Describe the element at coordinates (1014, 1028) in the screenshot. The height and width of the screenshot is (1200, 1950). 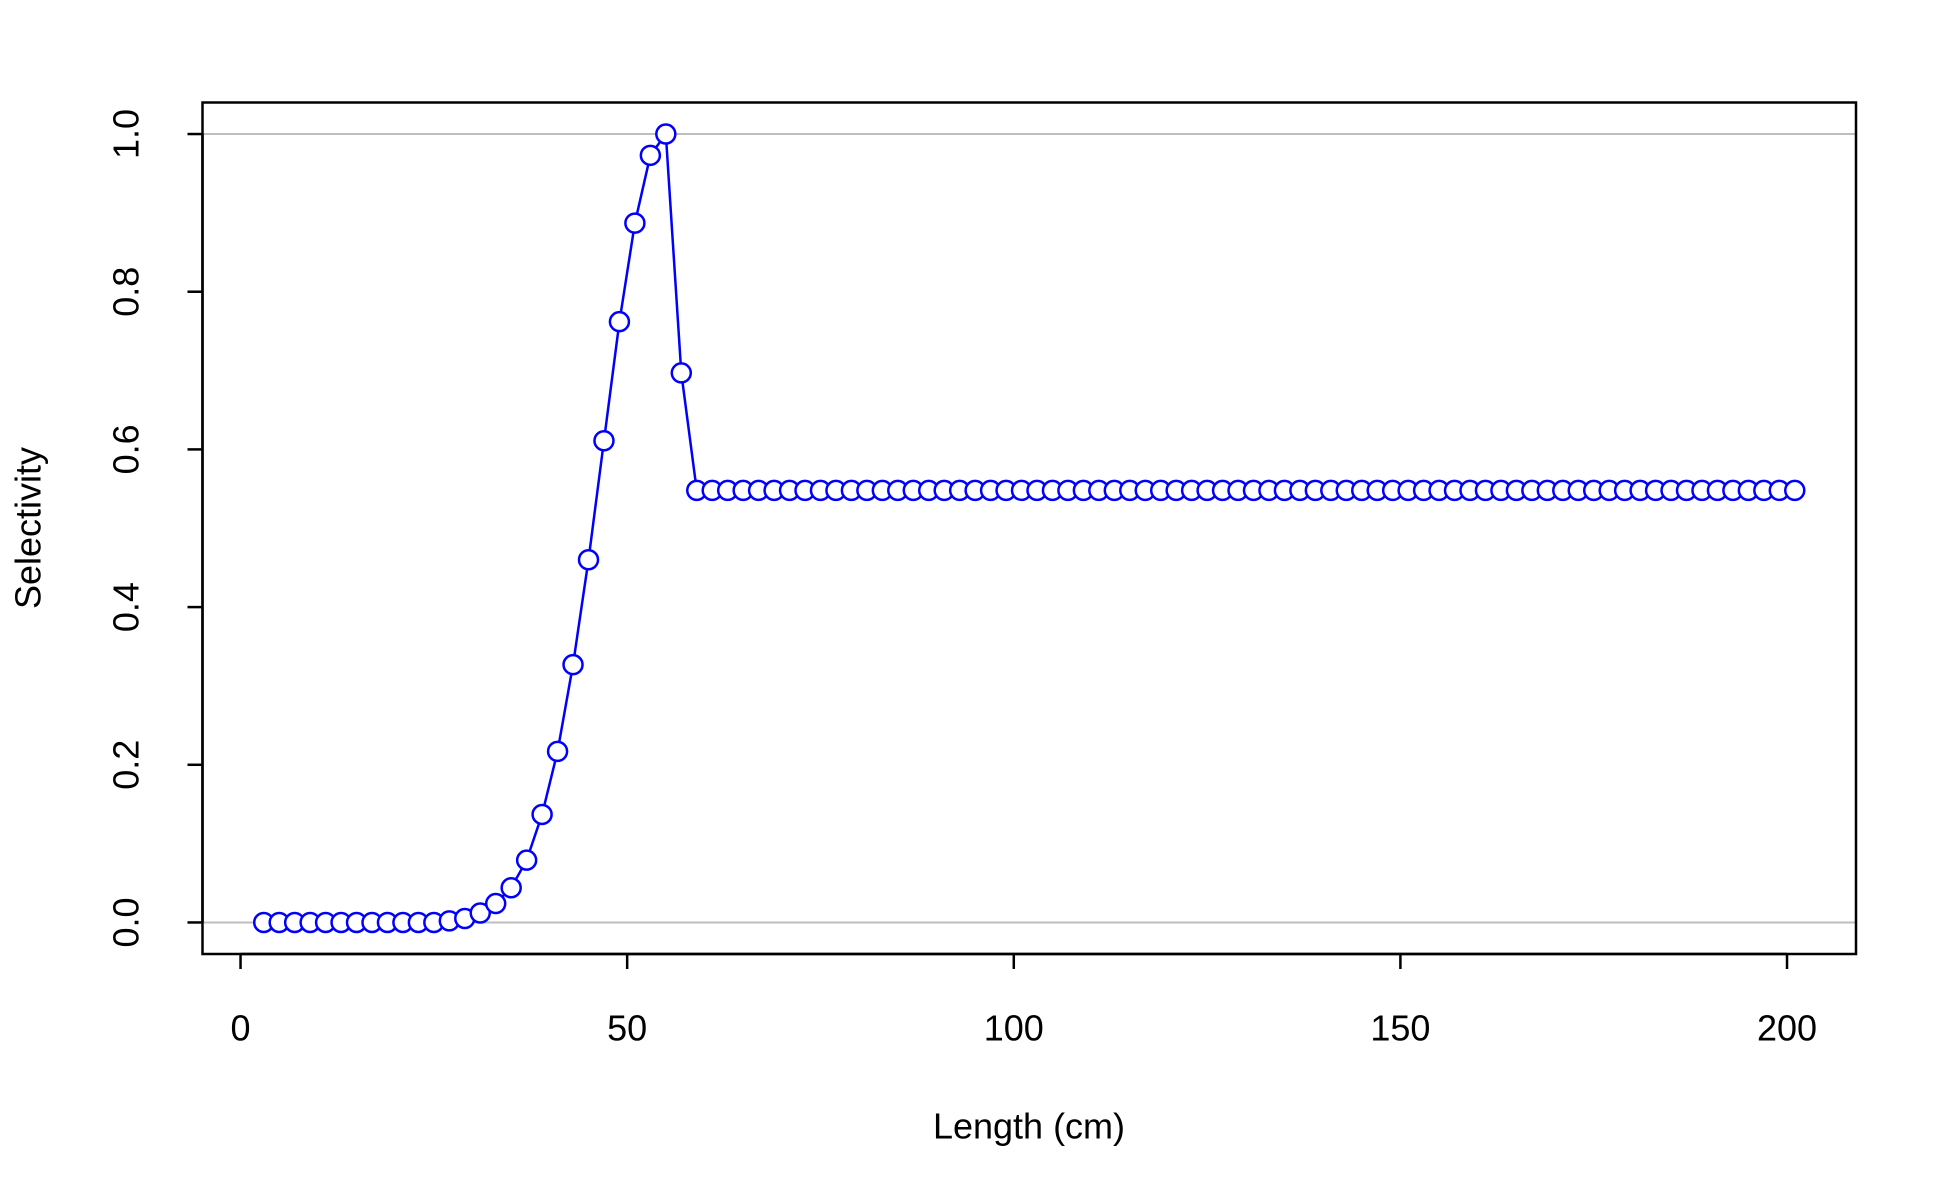
I see `x-tick-label: 100` at that location.